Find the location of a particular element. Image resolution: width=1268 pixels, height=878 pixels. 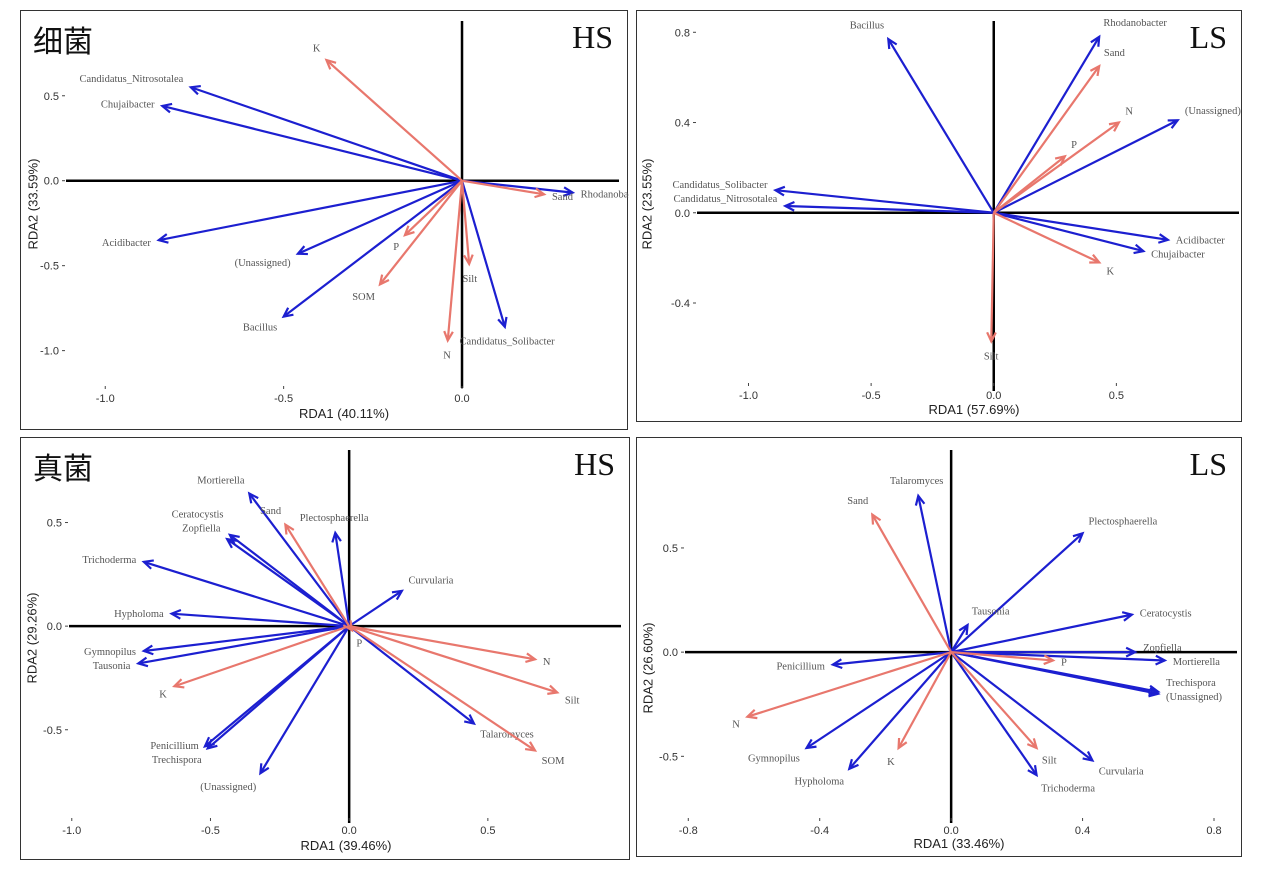

species-label: Talaromyces is located at coordinates (917, 481).